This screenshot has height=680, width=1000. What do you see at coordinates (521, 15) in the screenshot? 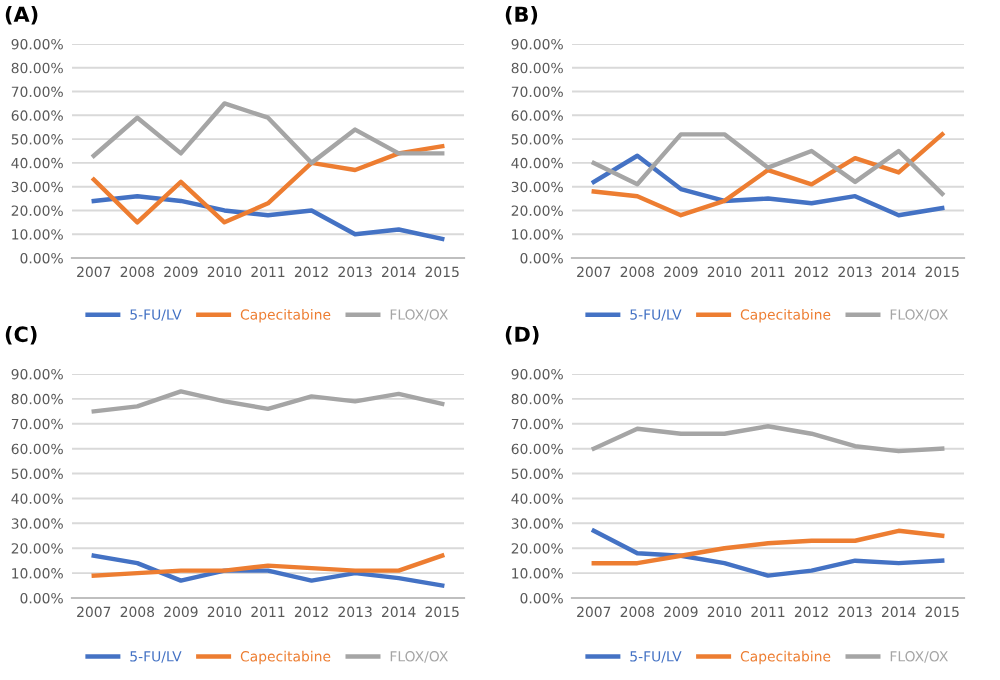
I see `chart-title: (B)` at bounding box center [521, 15].